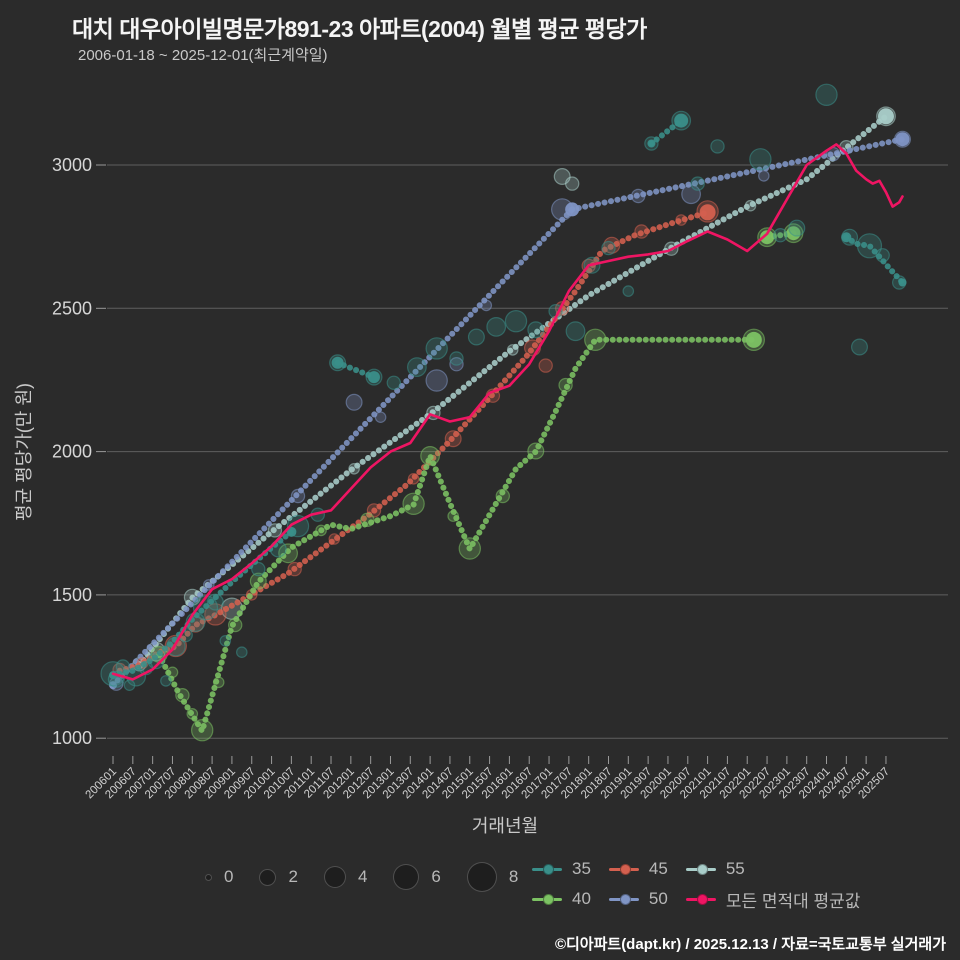  I want to click on legend-marker-avg, so click(700, 899).